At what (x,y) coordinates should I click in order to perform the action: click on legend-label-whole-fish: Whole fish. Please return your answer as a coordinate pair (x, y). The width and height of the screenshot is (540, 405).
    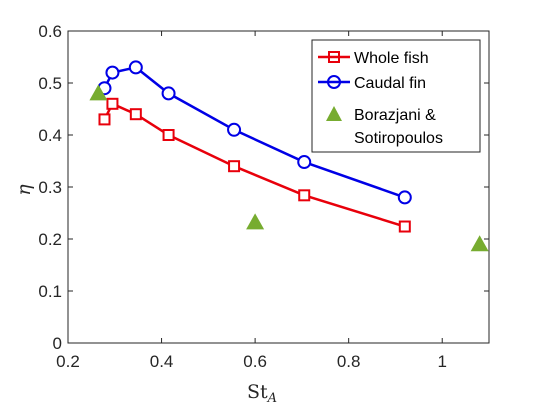
    Looking at the image, I should click on (391, 58).